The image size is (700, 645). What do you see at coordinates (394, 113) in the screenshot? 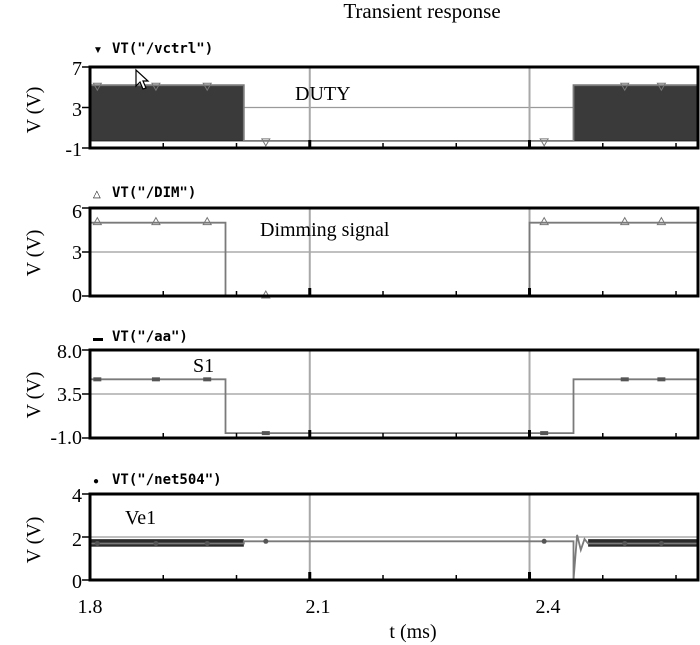
I see `panel-ctrl-series-line` at bounding box center [394, 113].